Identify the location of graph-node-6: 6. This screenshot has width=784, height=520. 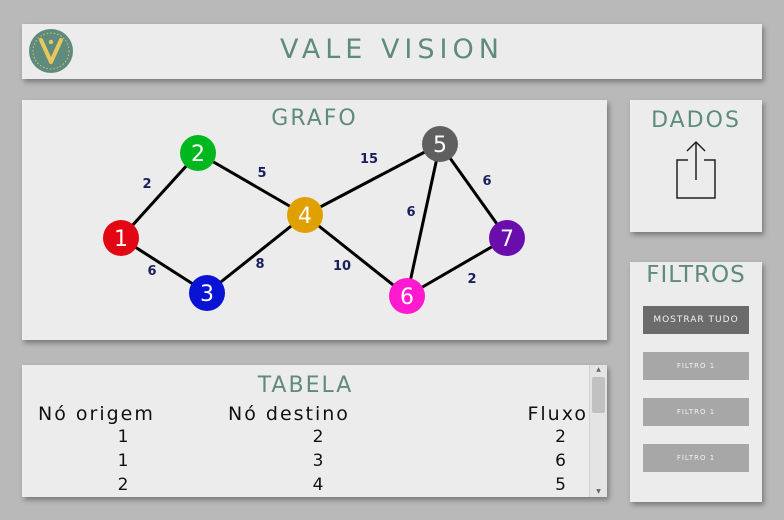
(407, 296).